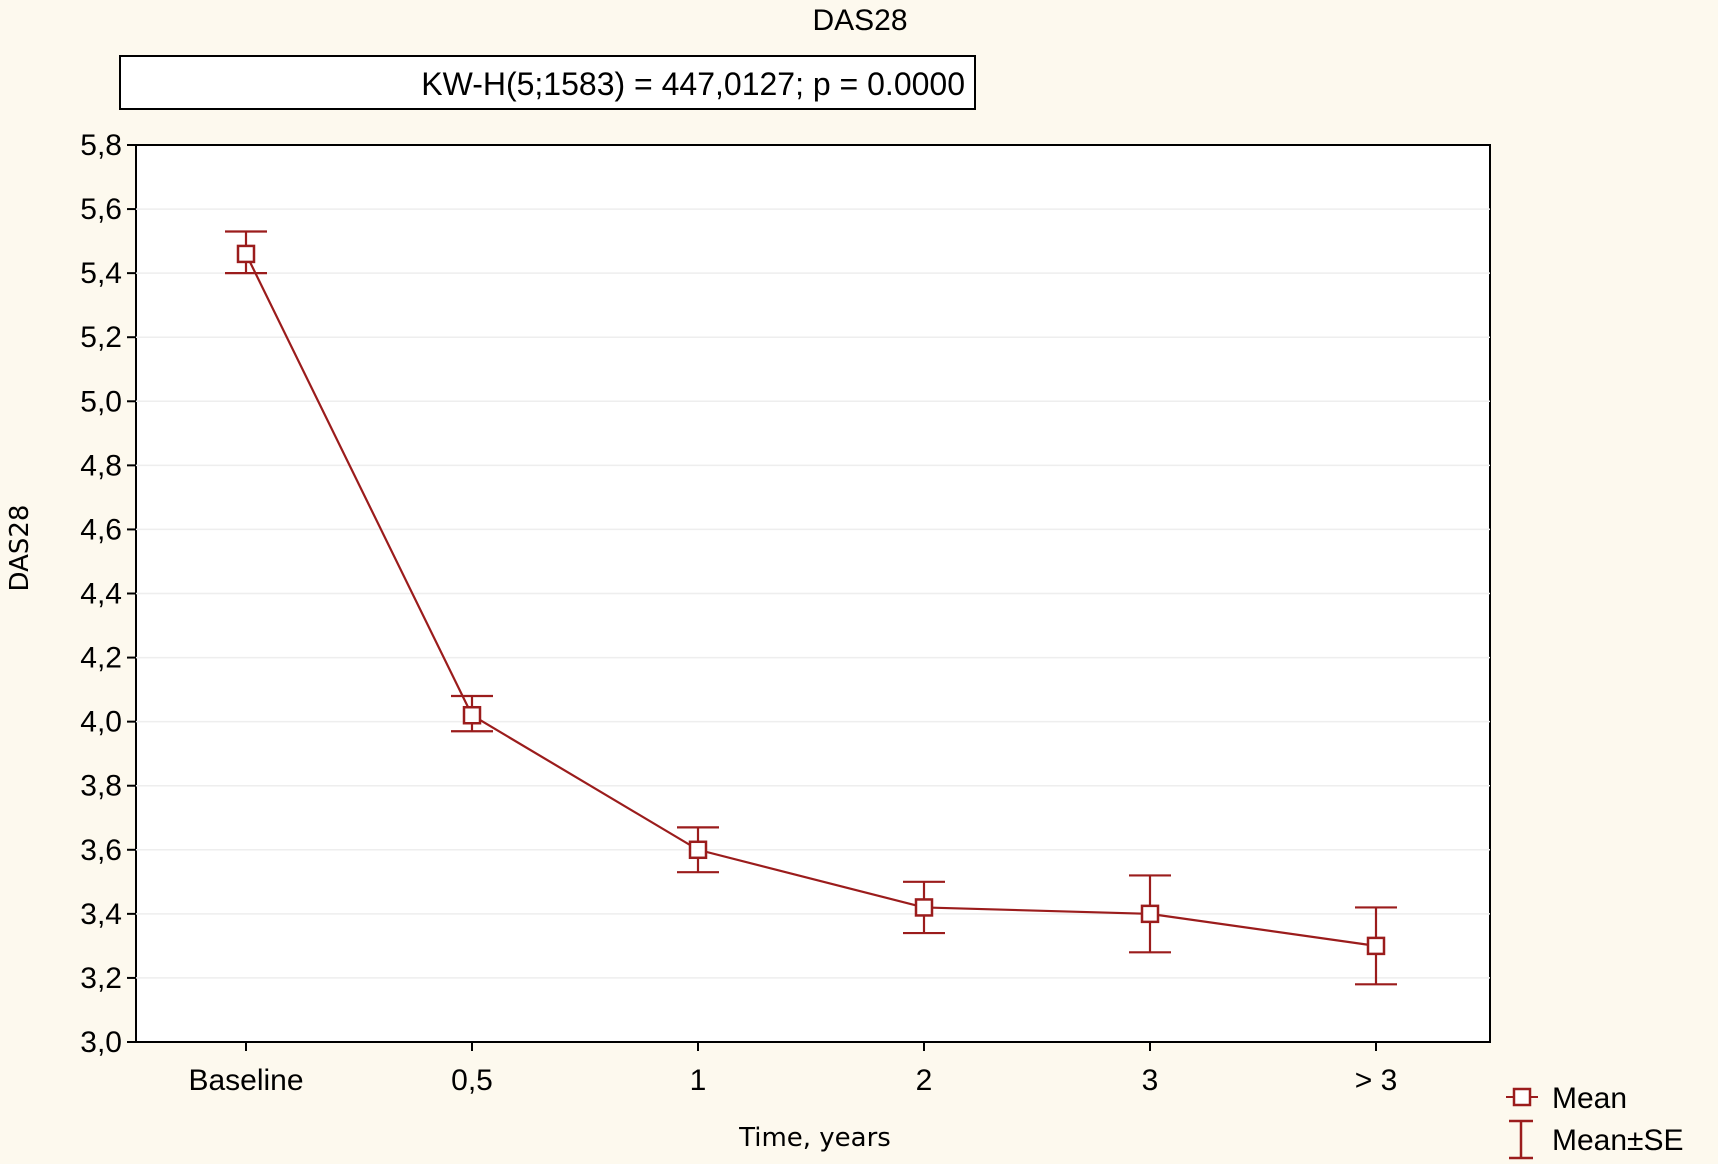 This screenshot has height=1164, width=1718. Describe the element at coordinates (924, 1080) in the screenshot. I see `x-tick-label: 2` at that location.